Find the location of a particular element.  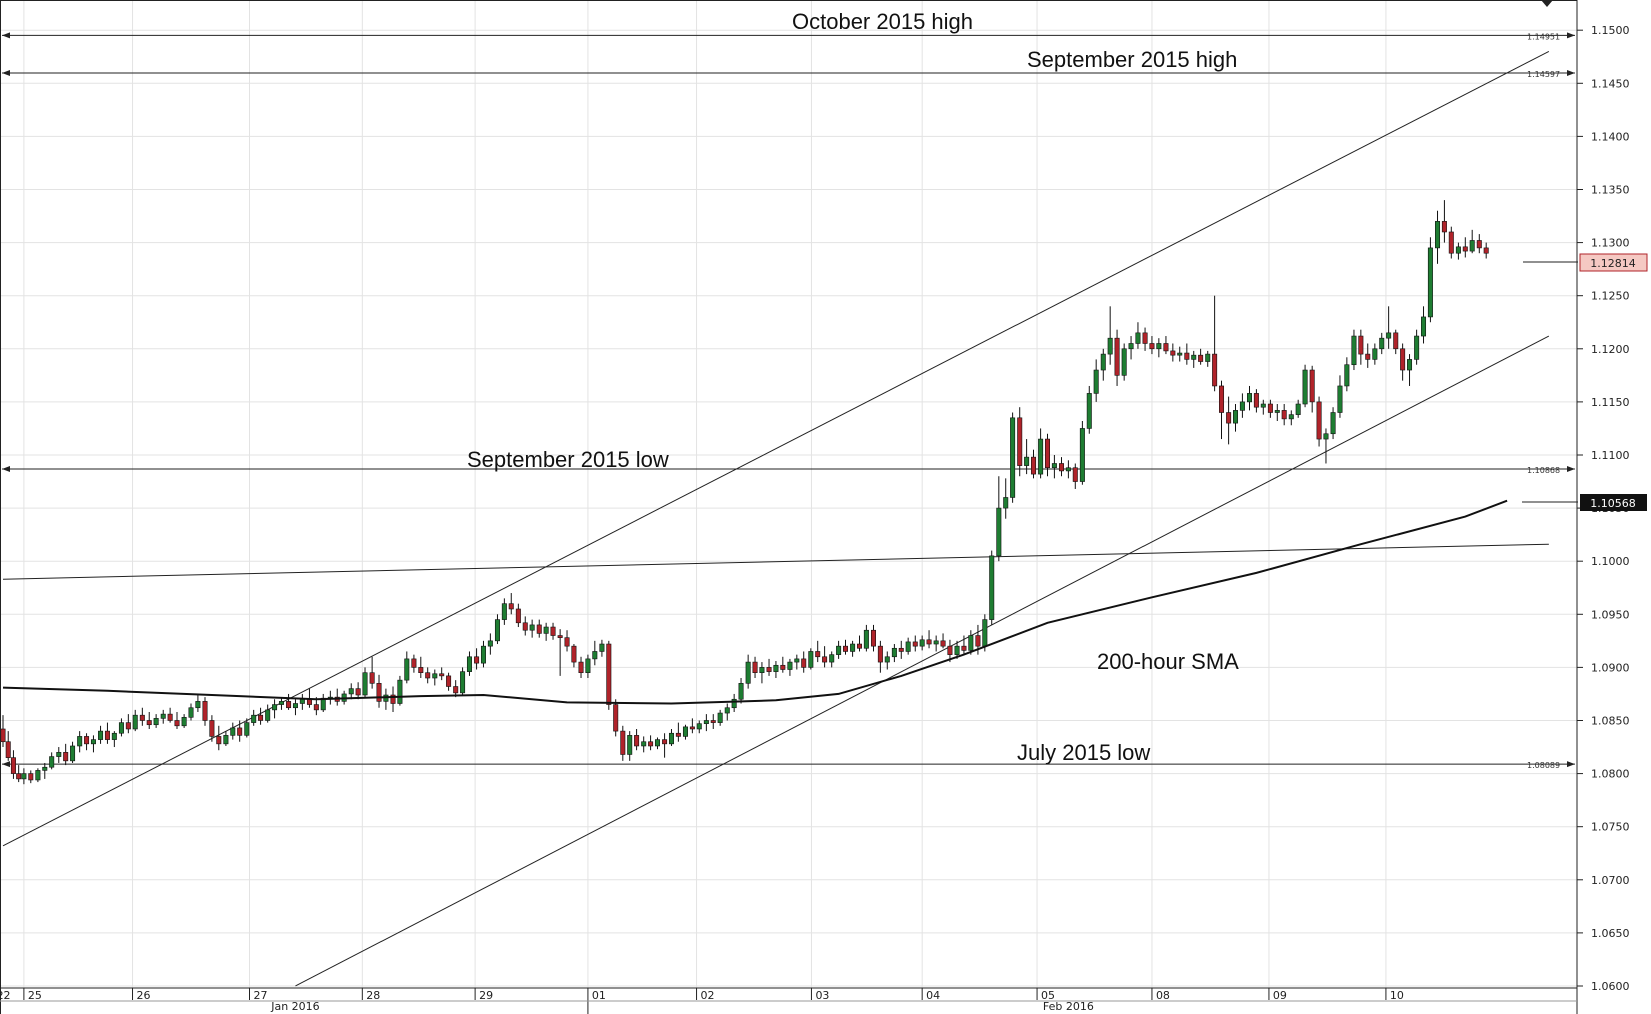

x-month-label: Feb 2016 is located at coordinates (1068, 1006).